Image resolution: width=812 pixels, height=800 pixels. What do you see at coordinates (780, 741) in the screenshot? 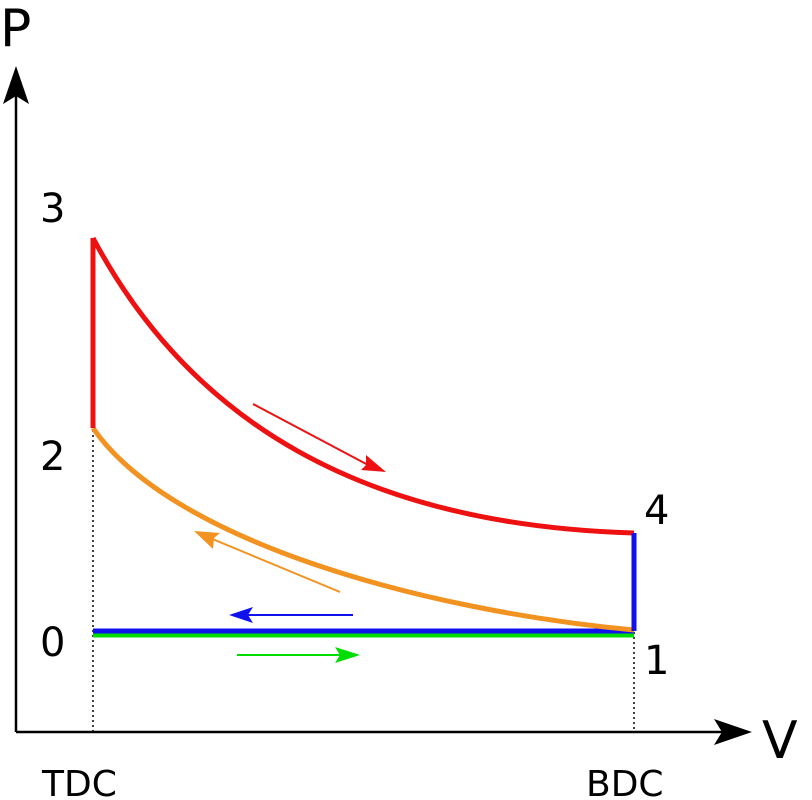
I see `x-axis-label: V` at bounding box center [780, 741].